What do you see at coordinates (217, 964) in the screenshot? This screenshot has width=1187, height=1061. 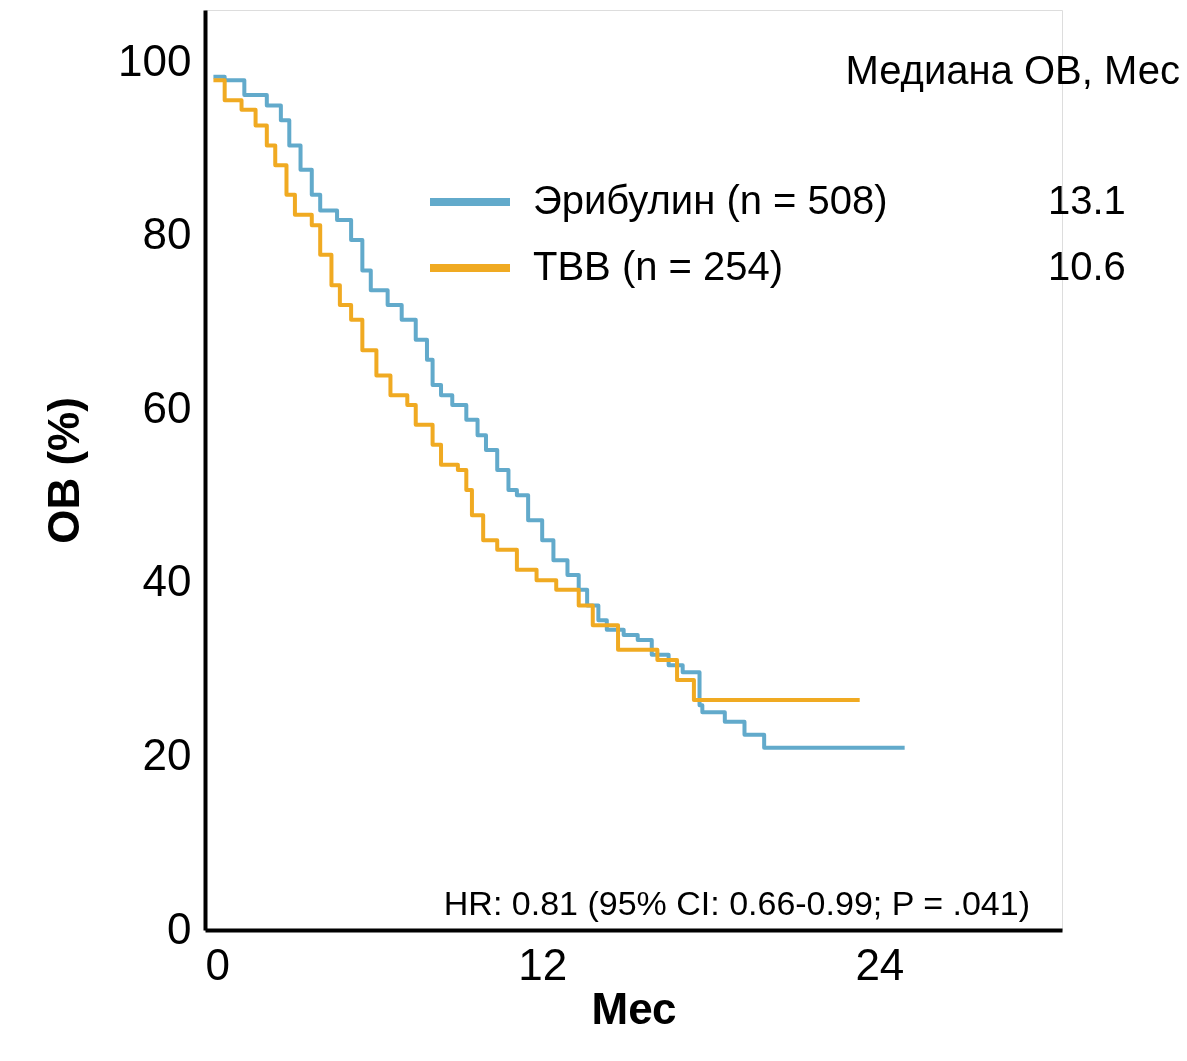 I see `x-tick-label: 0` at bounding box center [217, 964].